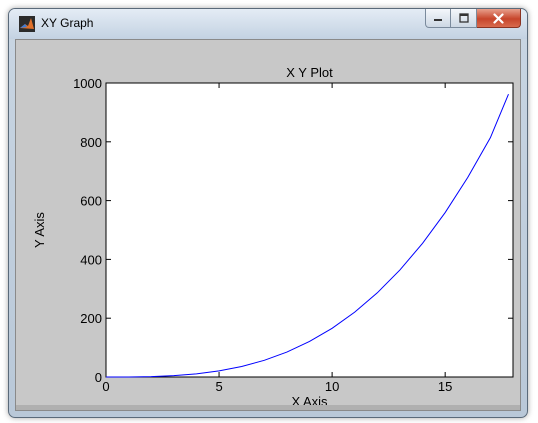 The width and height of the screenshot is (538, 423). I want to click on close-button, so click(499, 18).